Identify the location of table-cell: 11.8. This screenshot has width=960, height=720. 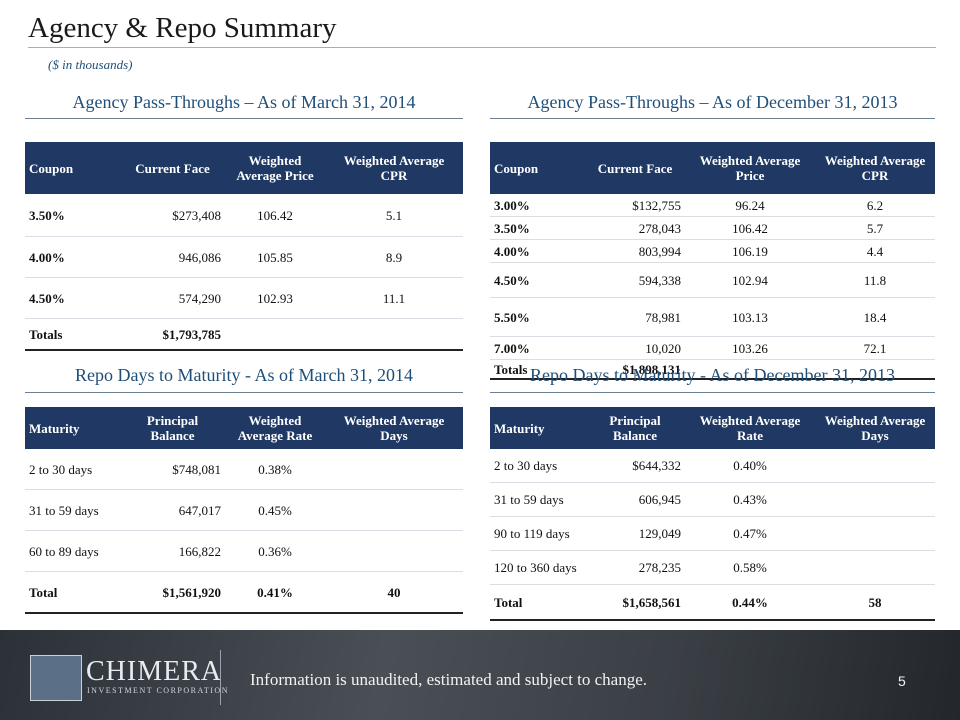
(875, 280).